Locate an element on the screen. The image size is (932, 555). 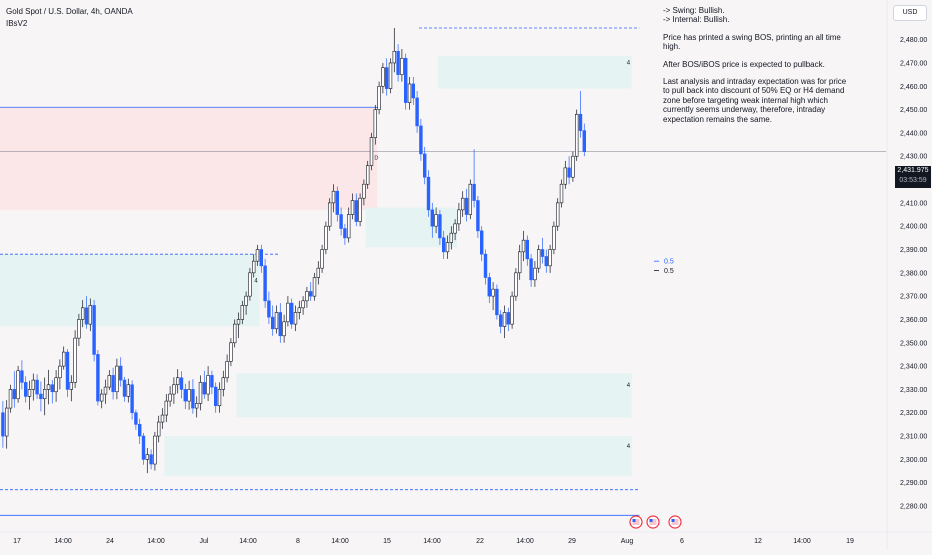
y-tick-label-13: 2,410.00 is located at coordinates (913, 203).